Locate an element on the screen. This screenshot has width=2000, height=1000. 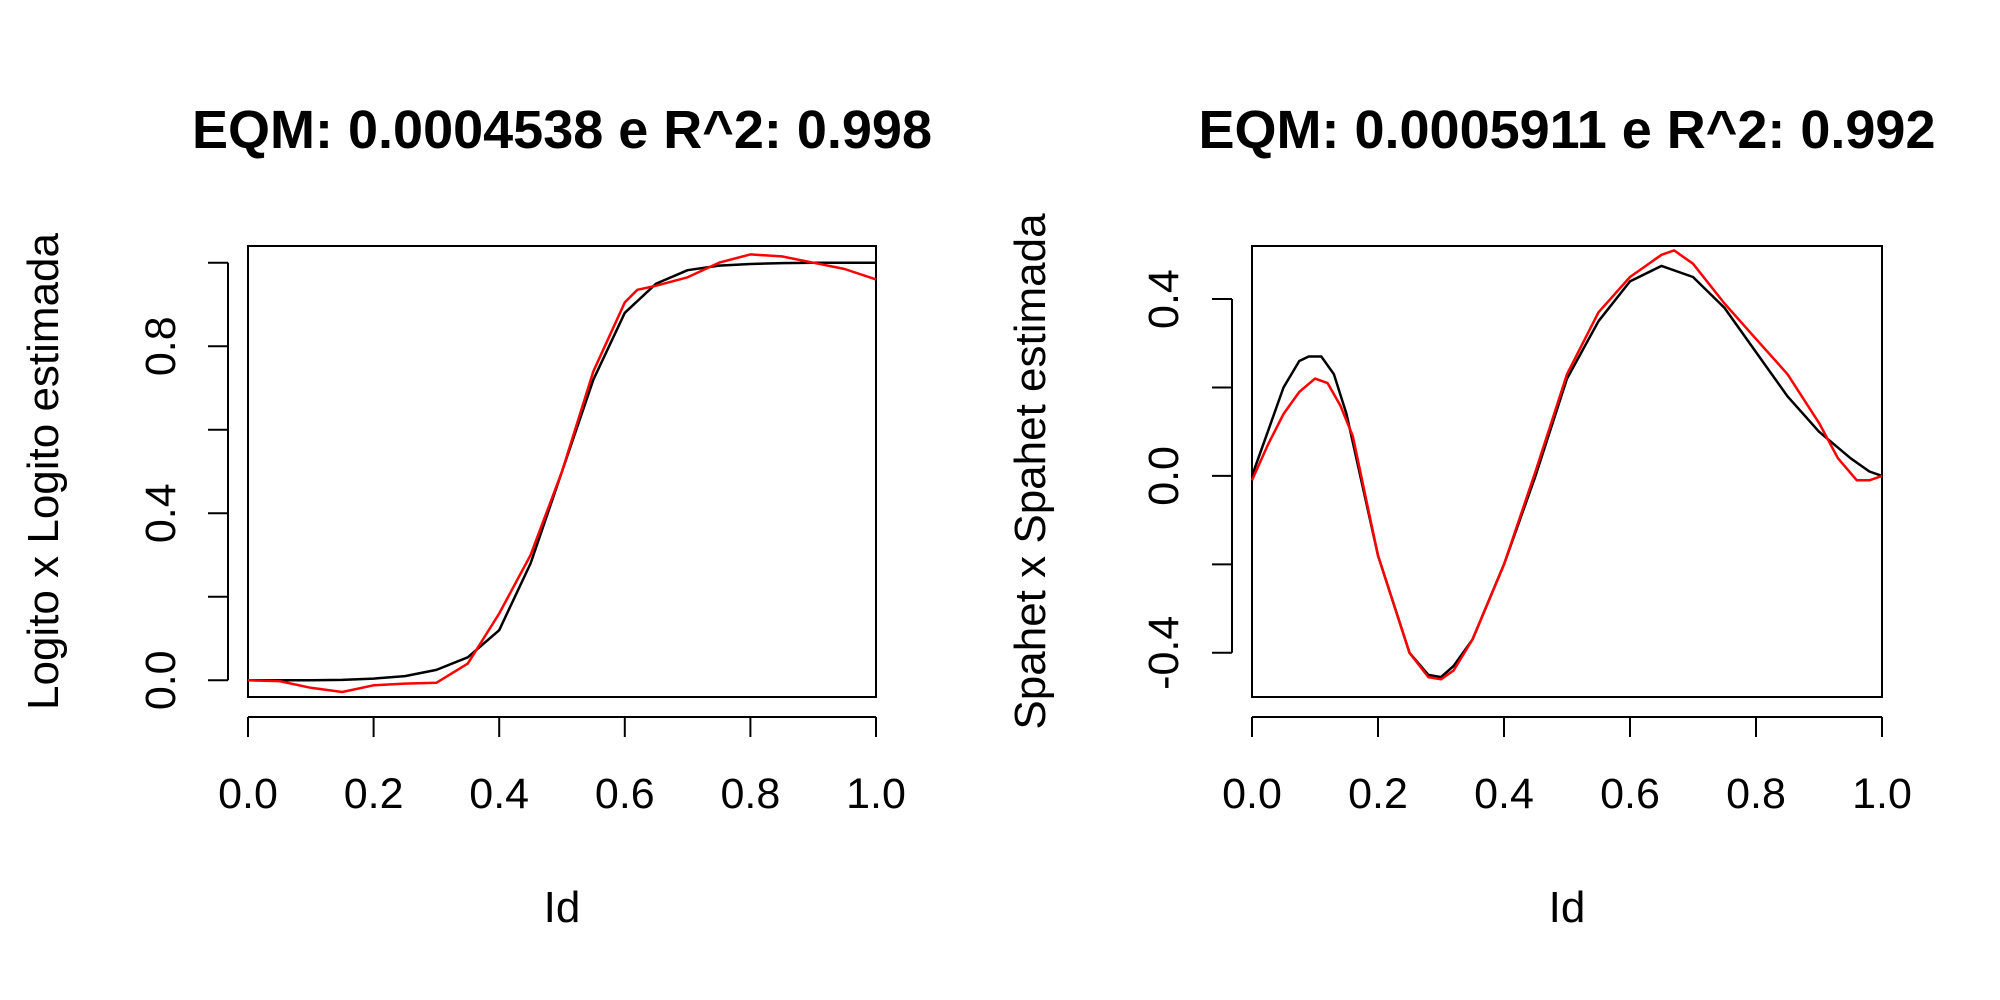
y-axis-label: Spahet x Spahet estimada is located at coordinates (1030, 471).